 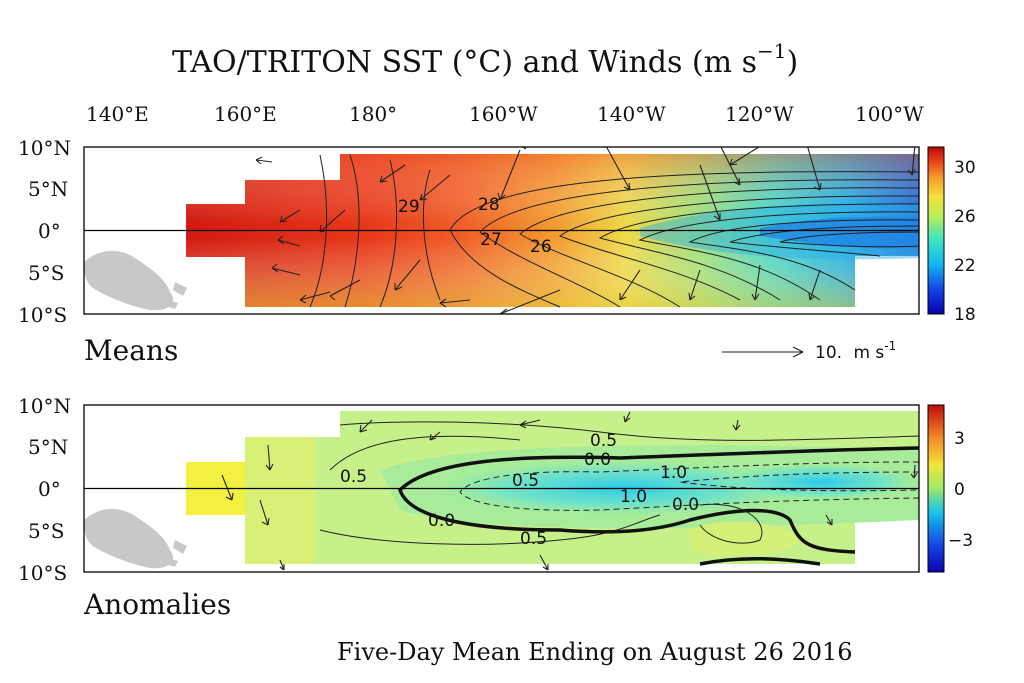 I want to click on longitude-axis-labels: 140°E 160°E 180° 160°W 140°W 120°W 100°W, so click(x=505, y=114).